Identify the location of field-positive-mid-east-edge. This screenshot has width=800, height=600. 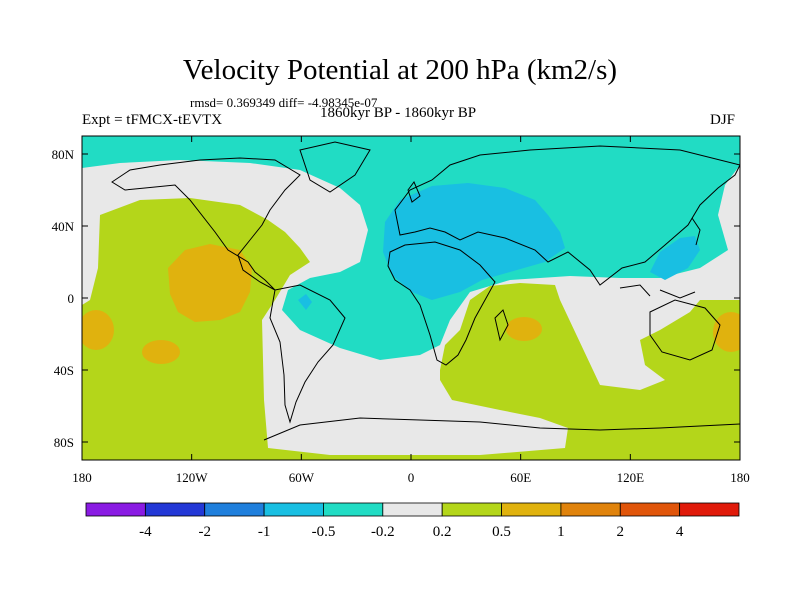
(726, 332).